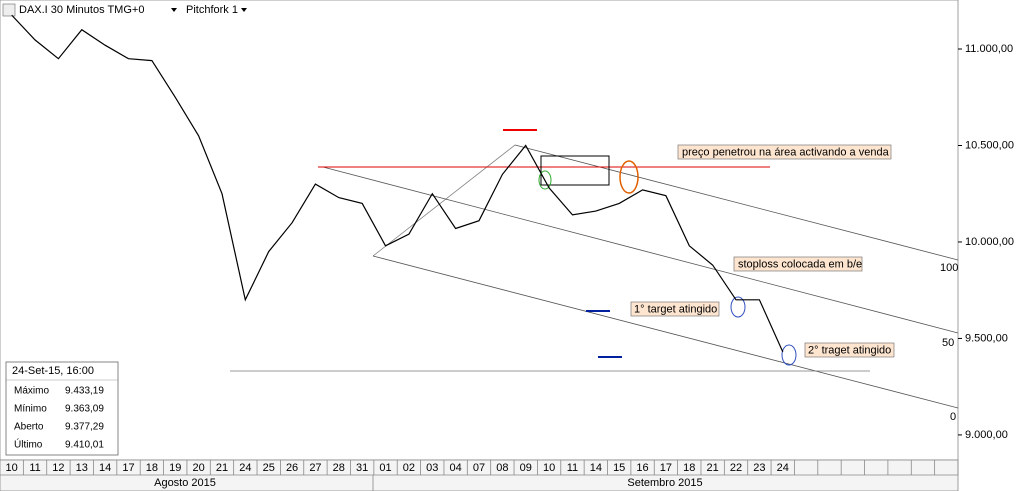 The height and width of the screenshot is (491, 1022). Describe the element at coordinates (409, 468) in the screenshot. I see `x-tick-label: 02` at that location.